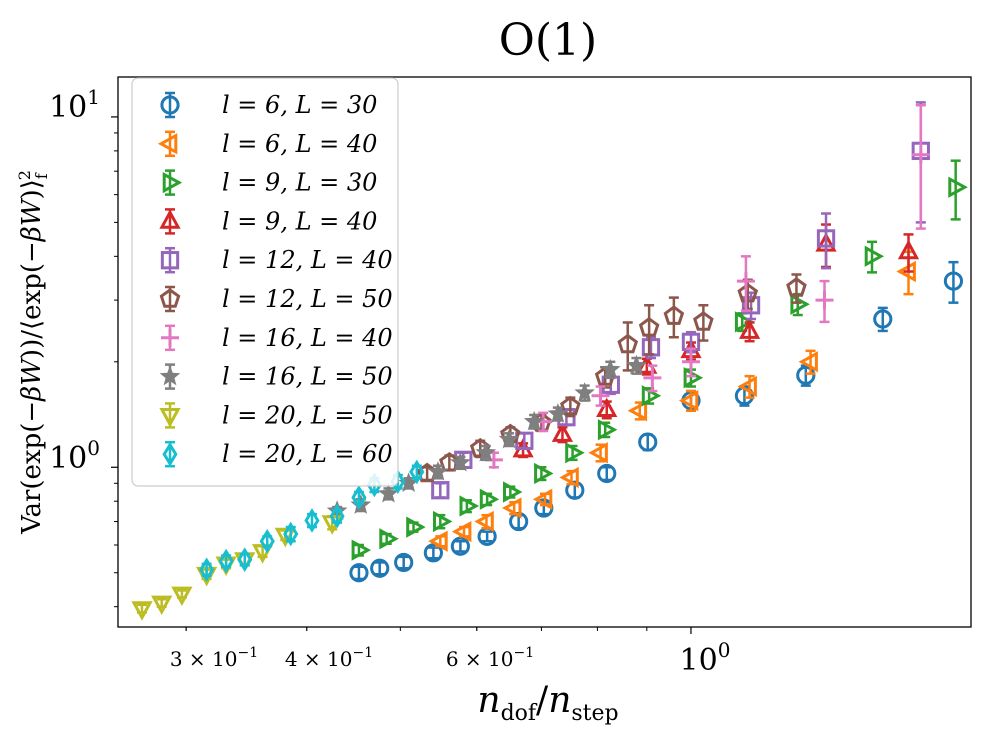 The height and width of the screenshot is (737, 997). Describe the element at coordinates (542, 700) in the screenshot. I see `x-axis-label-slash: /` at that location.